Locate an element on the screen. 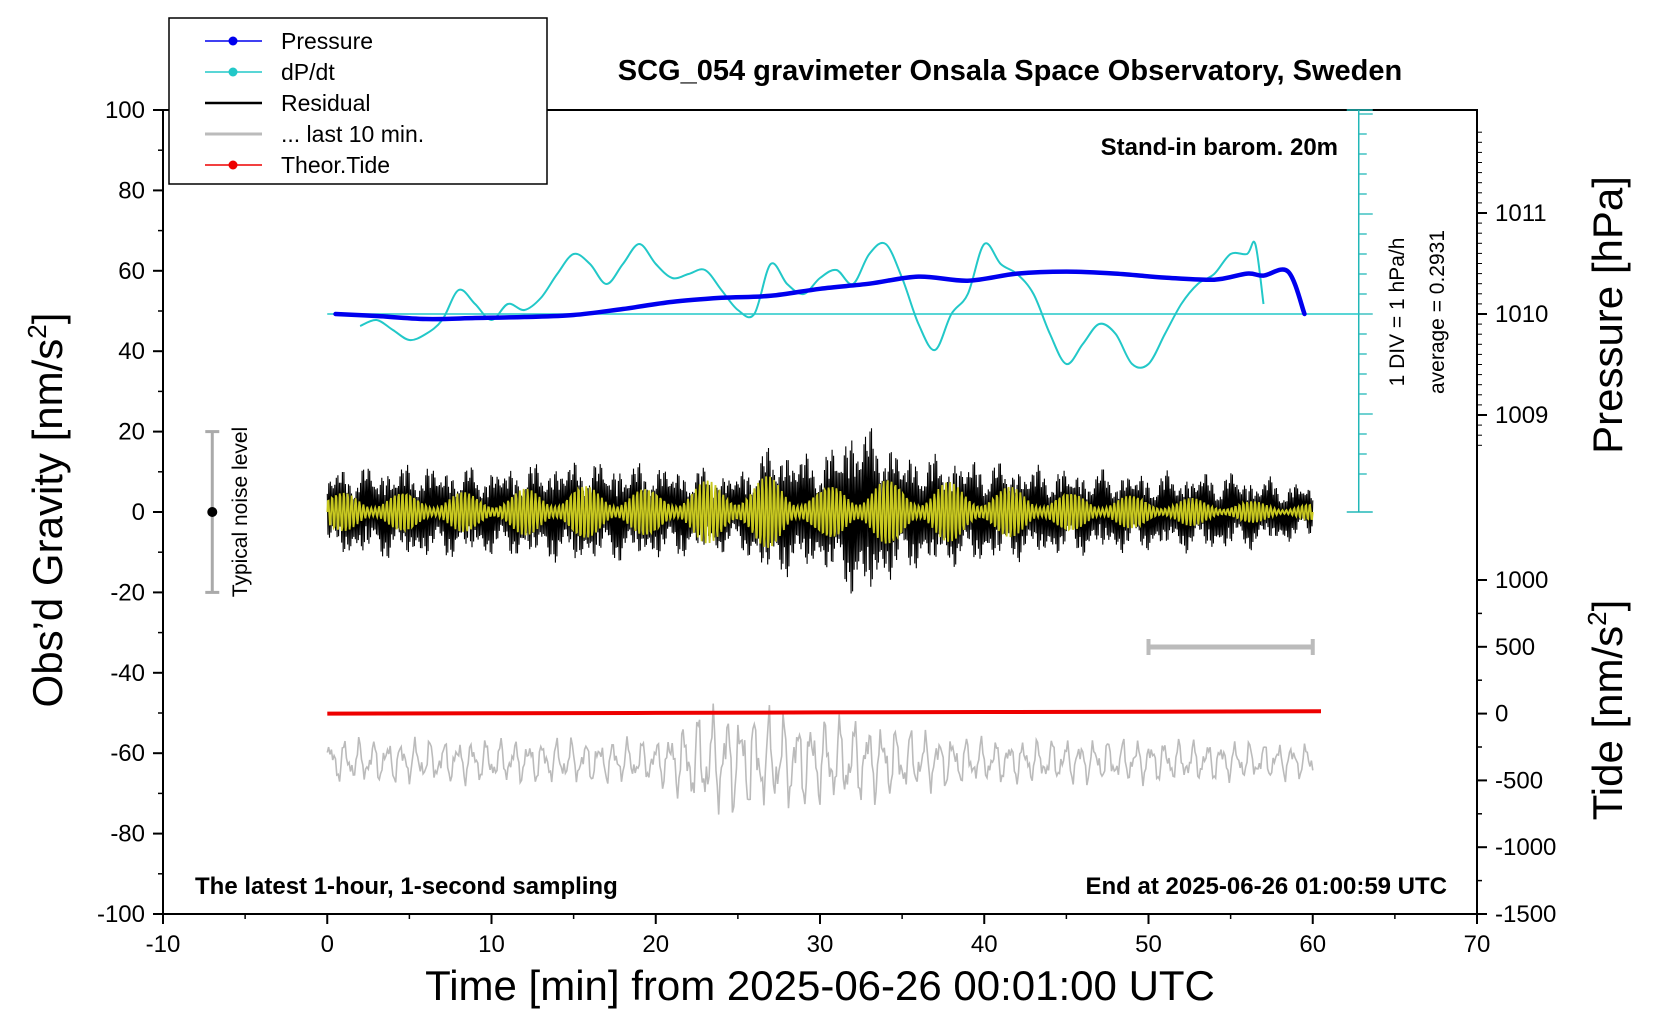 The width and height of the screenshot is (1660, 1020). end-time-note: End at 2025-06-26 01:00:59 UTC is located at coordinates (1267, 886).